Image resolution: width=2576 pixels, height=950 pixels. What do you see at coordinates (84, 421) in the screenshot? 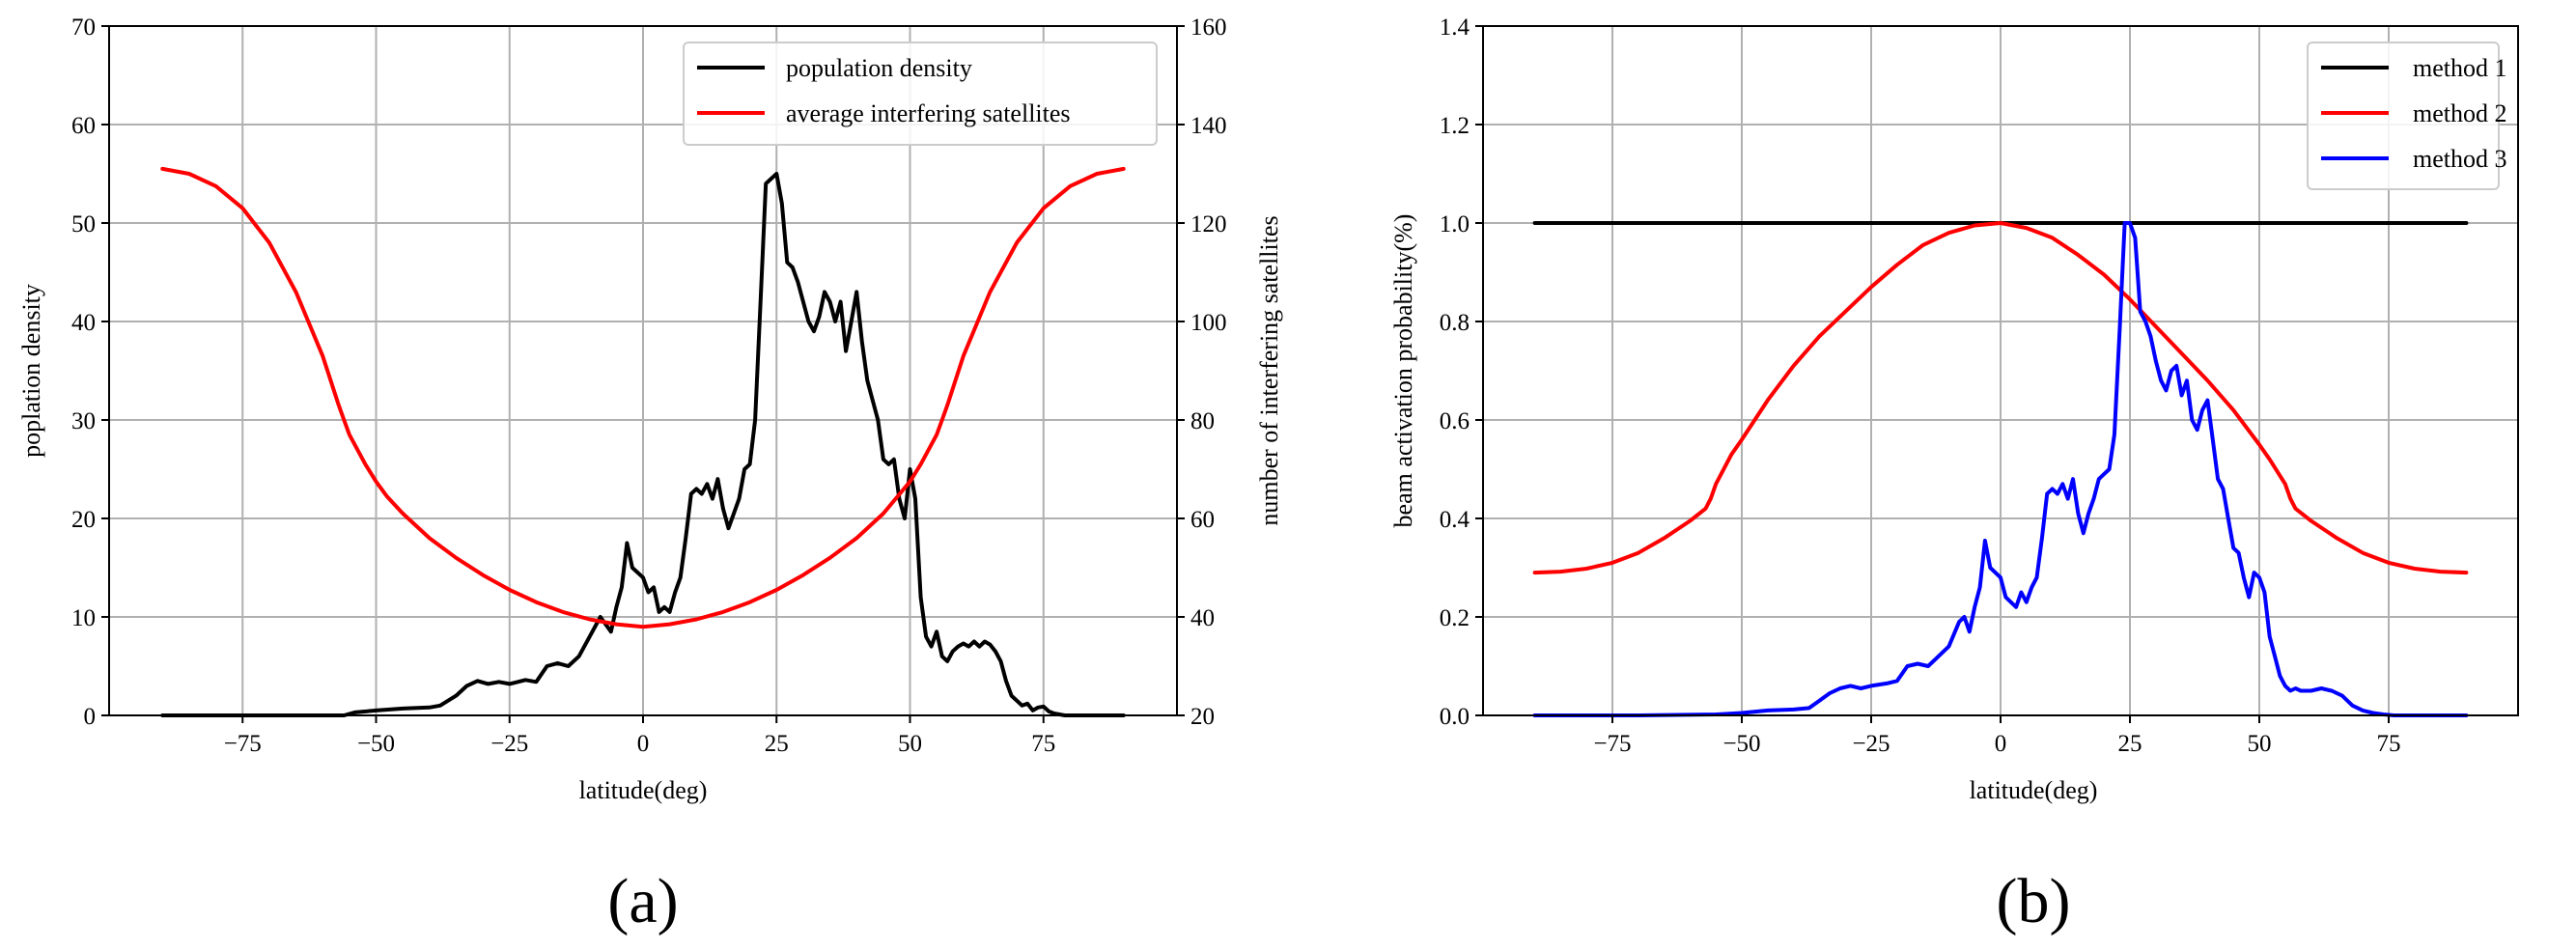
I see `panel-a-y-tick-label: 30` at bounding box center [84, 421].